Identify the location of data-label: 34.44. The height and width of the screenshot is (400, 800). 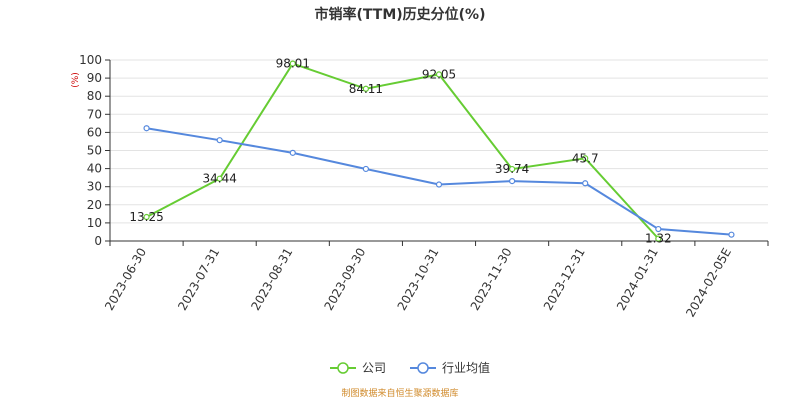
(219, 179).